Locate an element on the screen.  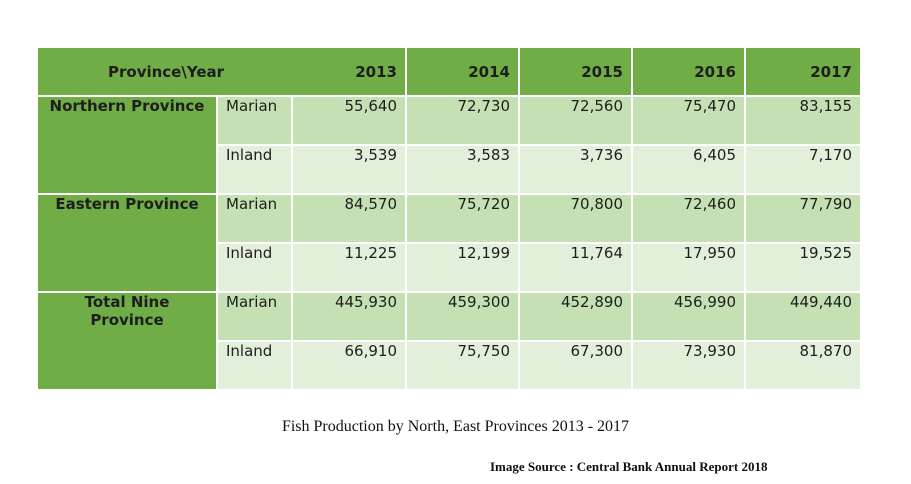
value-cell: 3,583 is located at coordinates (463, 170).